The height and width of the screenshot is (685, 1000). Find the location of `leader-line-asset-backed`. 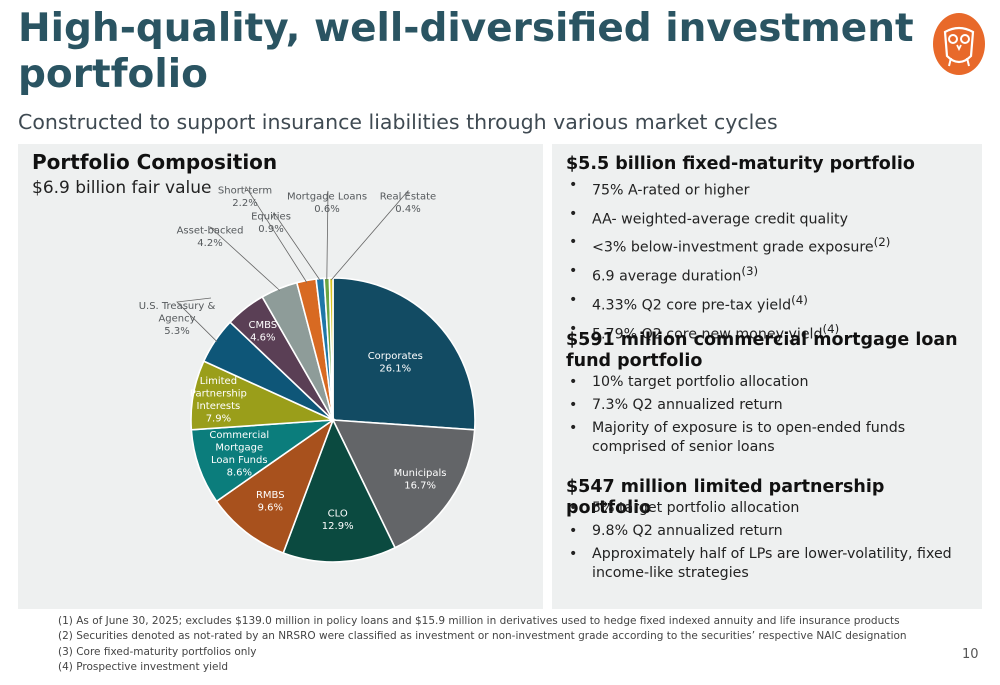

leader-line-asset-backed is located at coordinates (245, 258).